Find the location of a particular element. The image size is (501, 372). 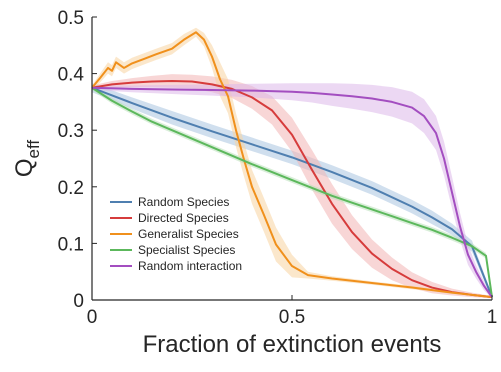

x-tick-label: 0.5 is located at coordinates (292, 317).